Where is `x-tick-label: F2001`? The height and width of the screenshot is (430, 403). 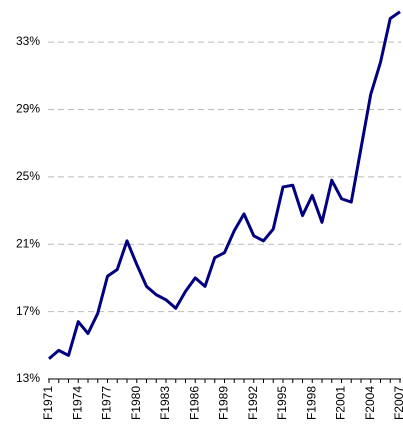 x-tick-label: F2001 is located at coordinates (341, 403).